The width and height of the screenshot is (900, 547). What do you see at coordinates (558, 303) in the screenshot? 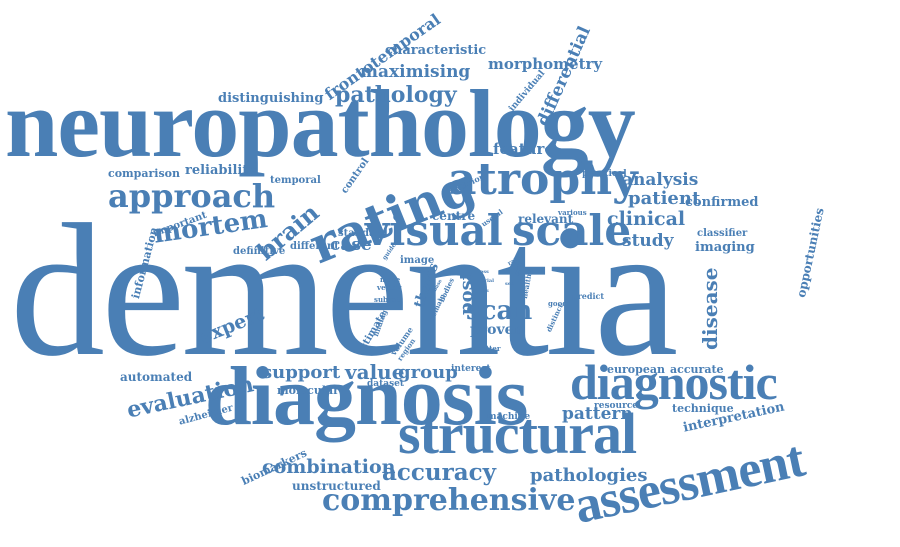
I see `word-good: good` at bounding box center [558, 303].